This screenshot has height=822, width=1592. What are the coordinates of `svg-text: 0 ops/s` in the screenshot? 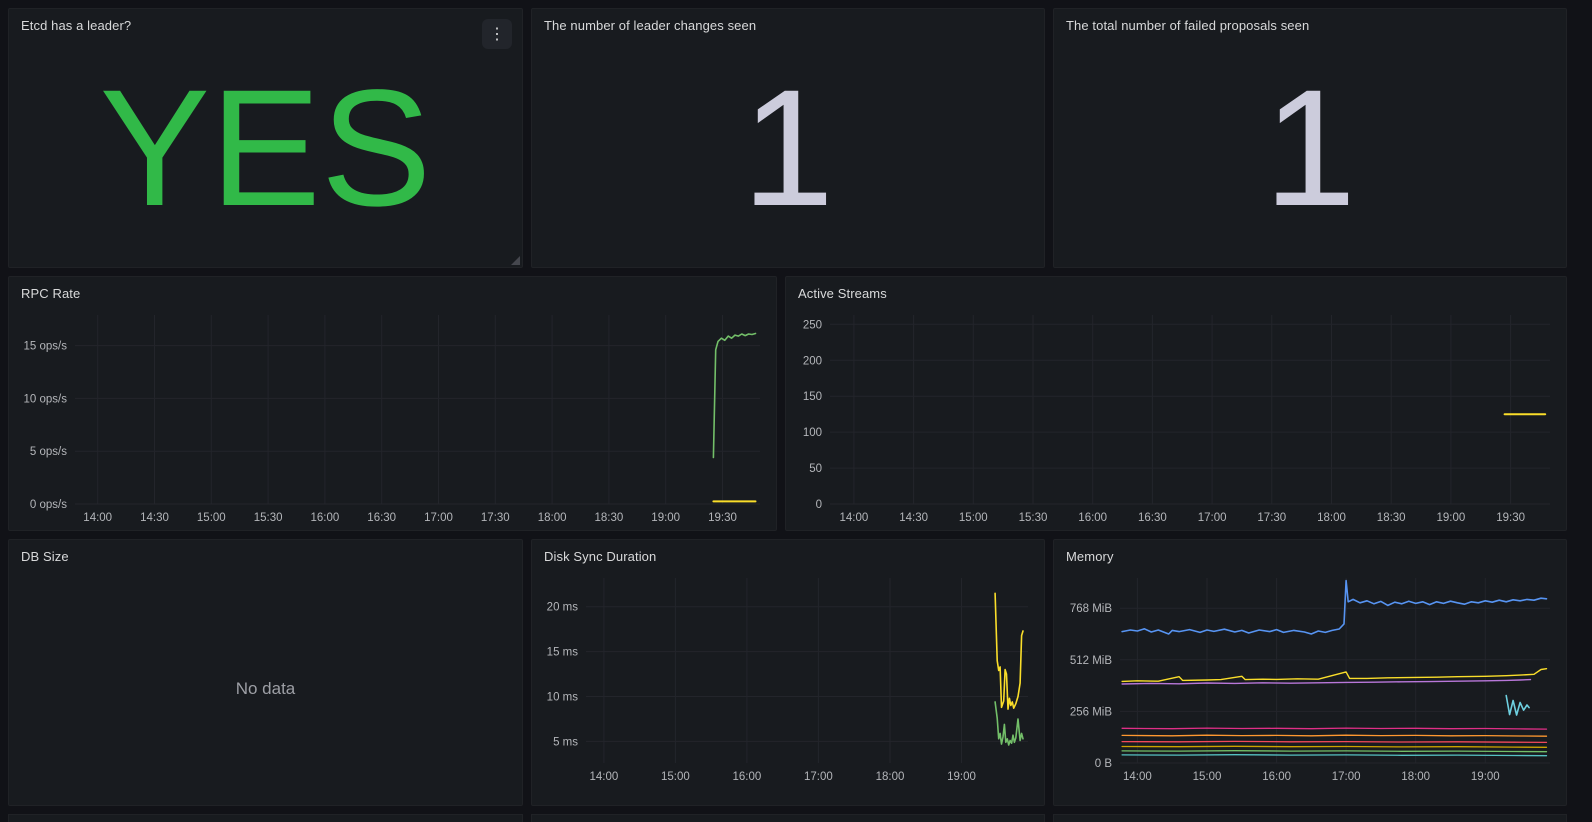 It's located at (48, 505).